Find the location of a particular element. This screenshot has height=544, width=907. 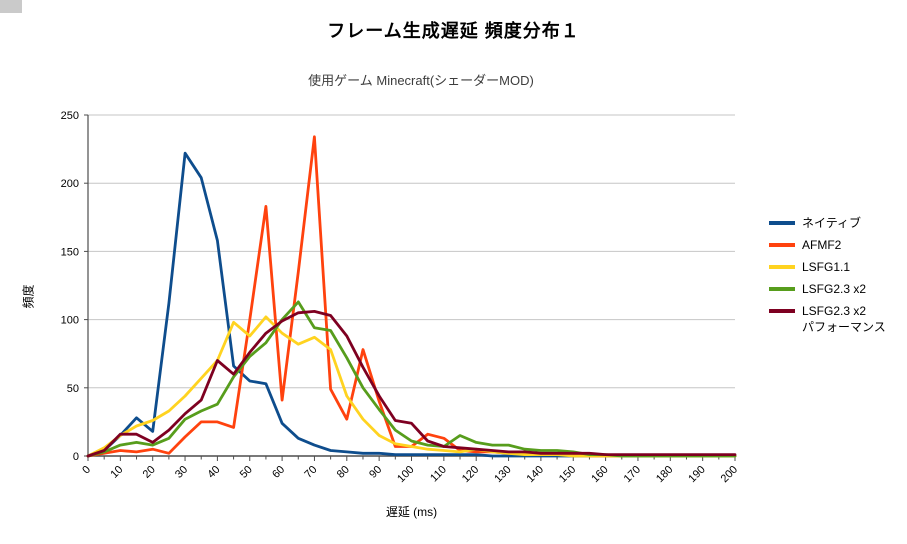

chart-title: フレーム生成遅延 頻度分布１ is located at coordinates (453, 31).